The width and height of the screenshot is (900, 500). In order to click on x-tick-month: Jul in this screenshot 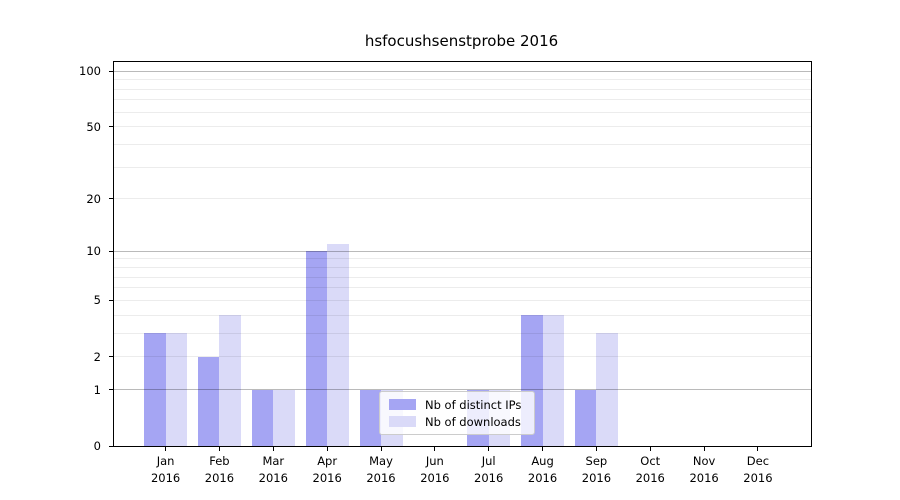, I will do `click(488, 461)`.